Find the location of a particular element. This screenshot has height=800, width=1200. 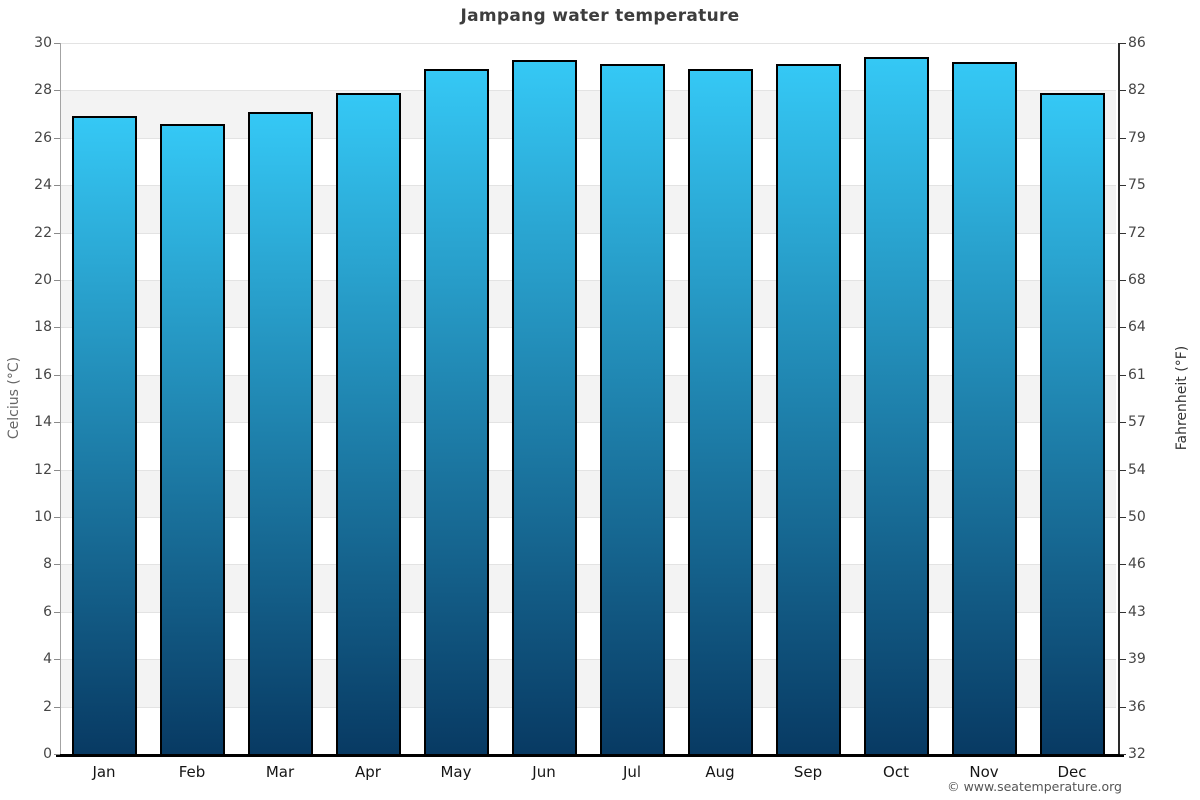

y-tick-label-fahrenheit: 36 is located at coordinates (1137, 706).